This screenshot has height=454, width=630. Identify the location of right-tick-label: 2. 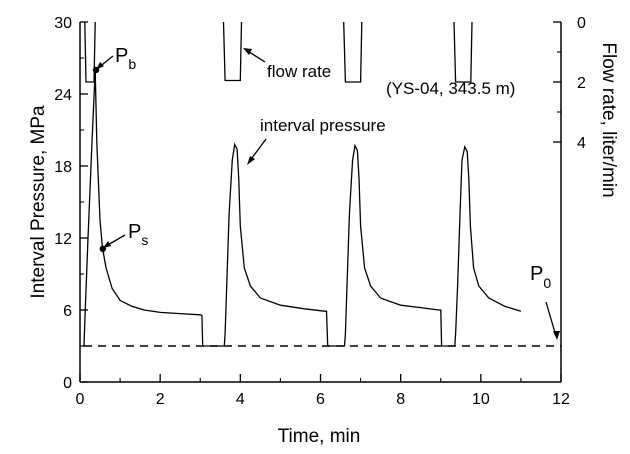
(581, 83).